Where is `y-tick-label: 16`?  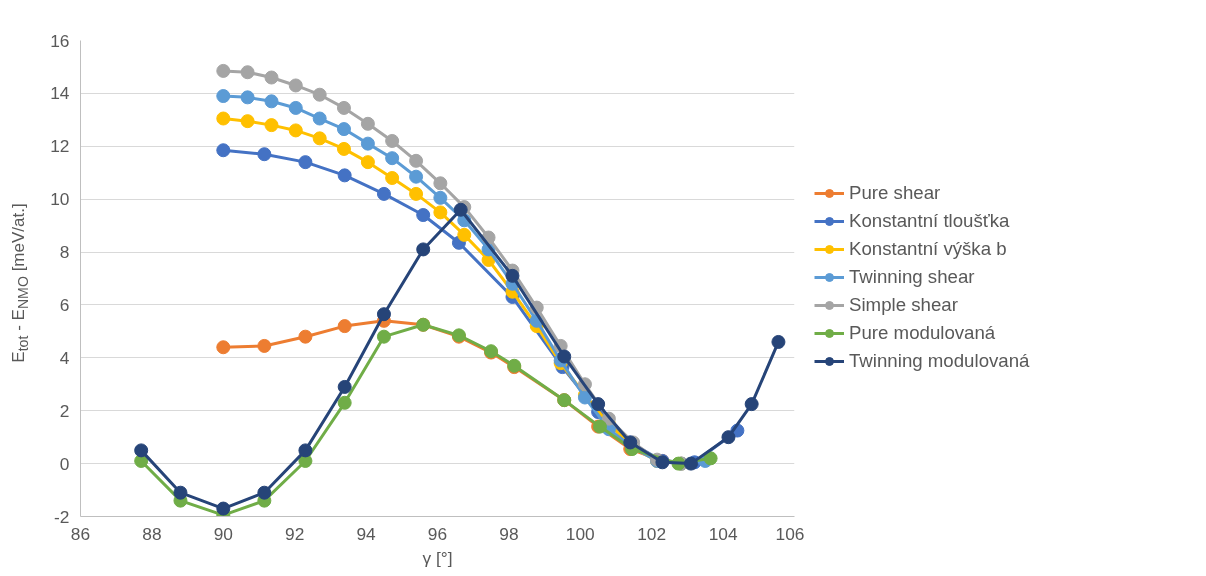
y-tick-label: 16 is located at coordinates (60, 40).